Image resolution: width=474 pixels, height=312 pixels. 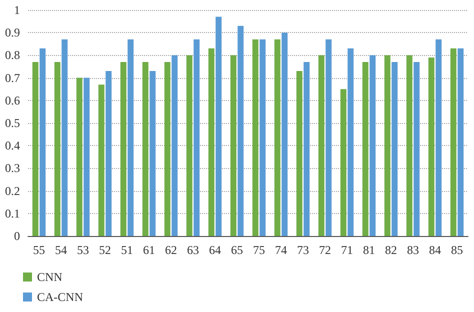 What do you see at coordinates (61, 250) in the screenshot?
I see `x-tick-label: 54` at bounding box center [61, 250].